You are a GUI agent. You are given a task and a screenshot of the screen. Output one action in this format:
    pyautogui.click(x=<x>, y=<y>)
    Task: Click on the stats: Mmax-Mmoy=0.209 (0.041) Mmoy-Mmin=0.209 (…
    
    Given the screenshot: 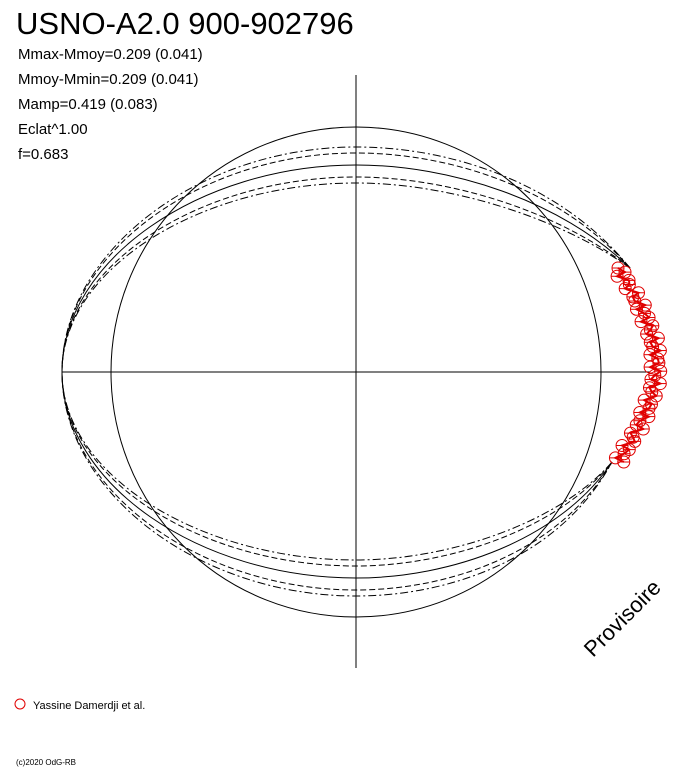 What is the action you would take?
    pyautogui.click(x=110, y=104)
    